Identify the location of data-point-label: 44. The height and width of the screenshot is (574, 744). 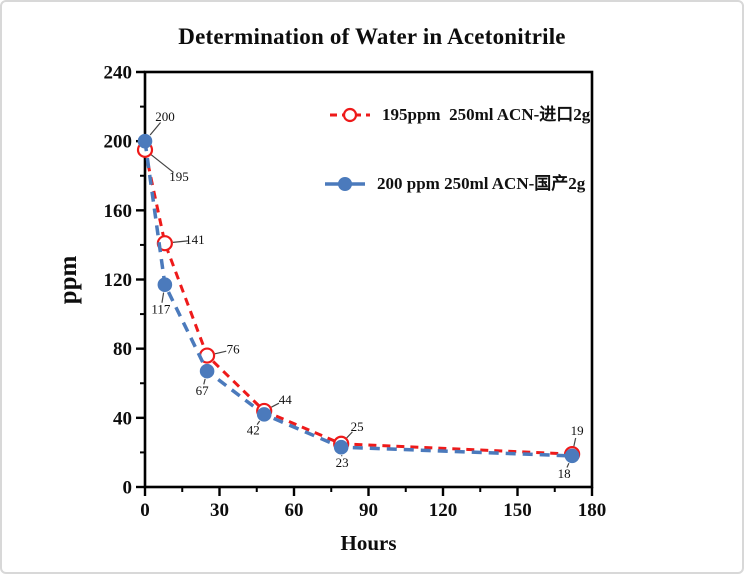
(286, 399).